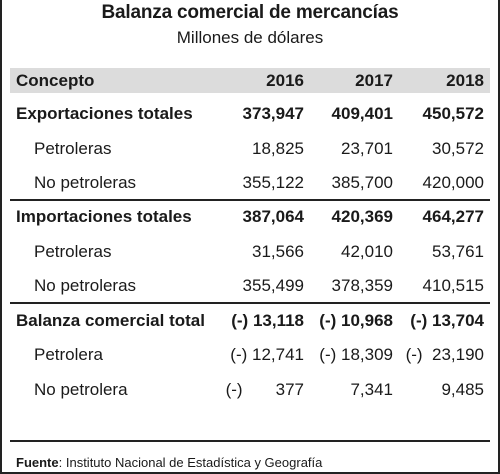 The image size is (500, 474). I want to click on table-cell: 385,700, so click(362, 182).